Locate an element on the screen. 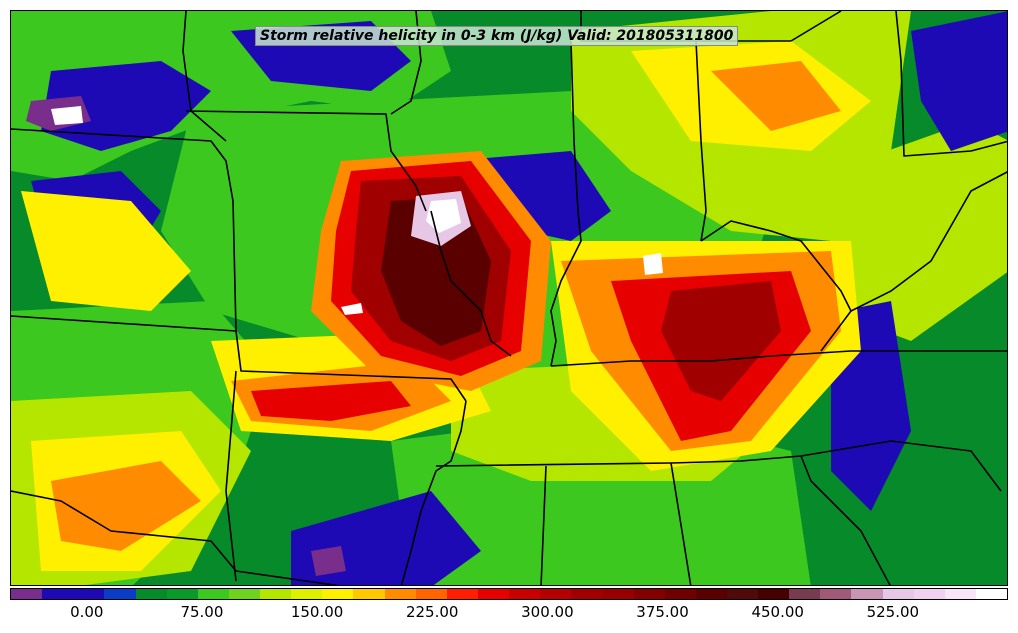 Image resolution: width=1018 pixels, height=633 pixels. field-red-central is located at coordinates (331, 401).